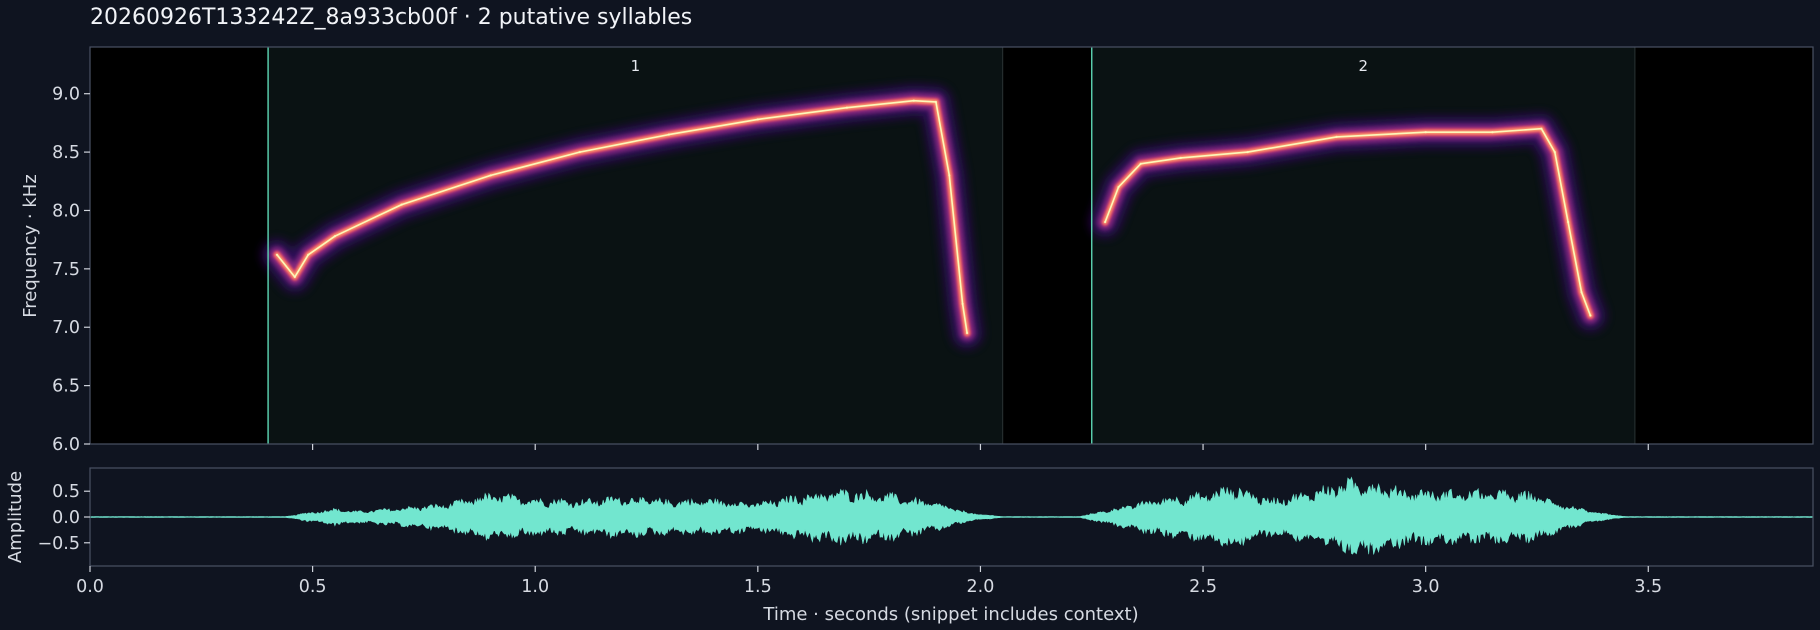  I want to click on time-tick-label: 3.5, so click(1648, 587).